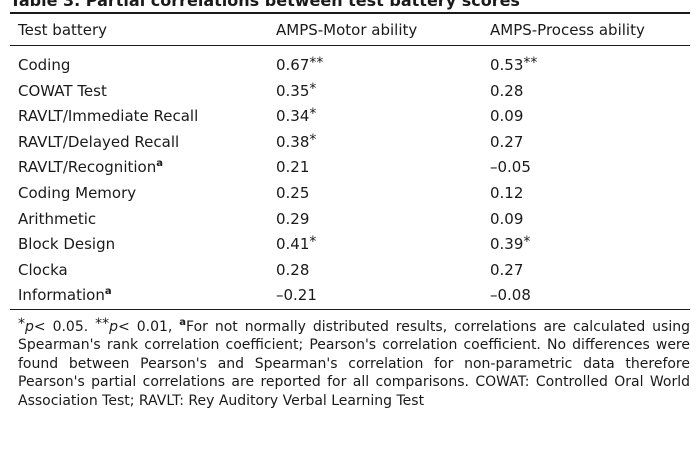 The image size is (700, 460). I want to click on top-rule, so click(350, 13).